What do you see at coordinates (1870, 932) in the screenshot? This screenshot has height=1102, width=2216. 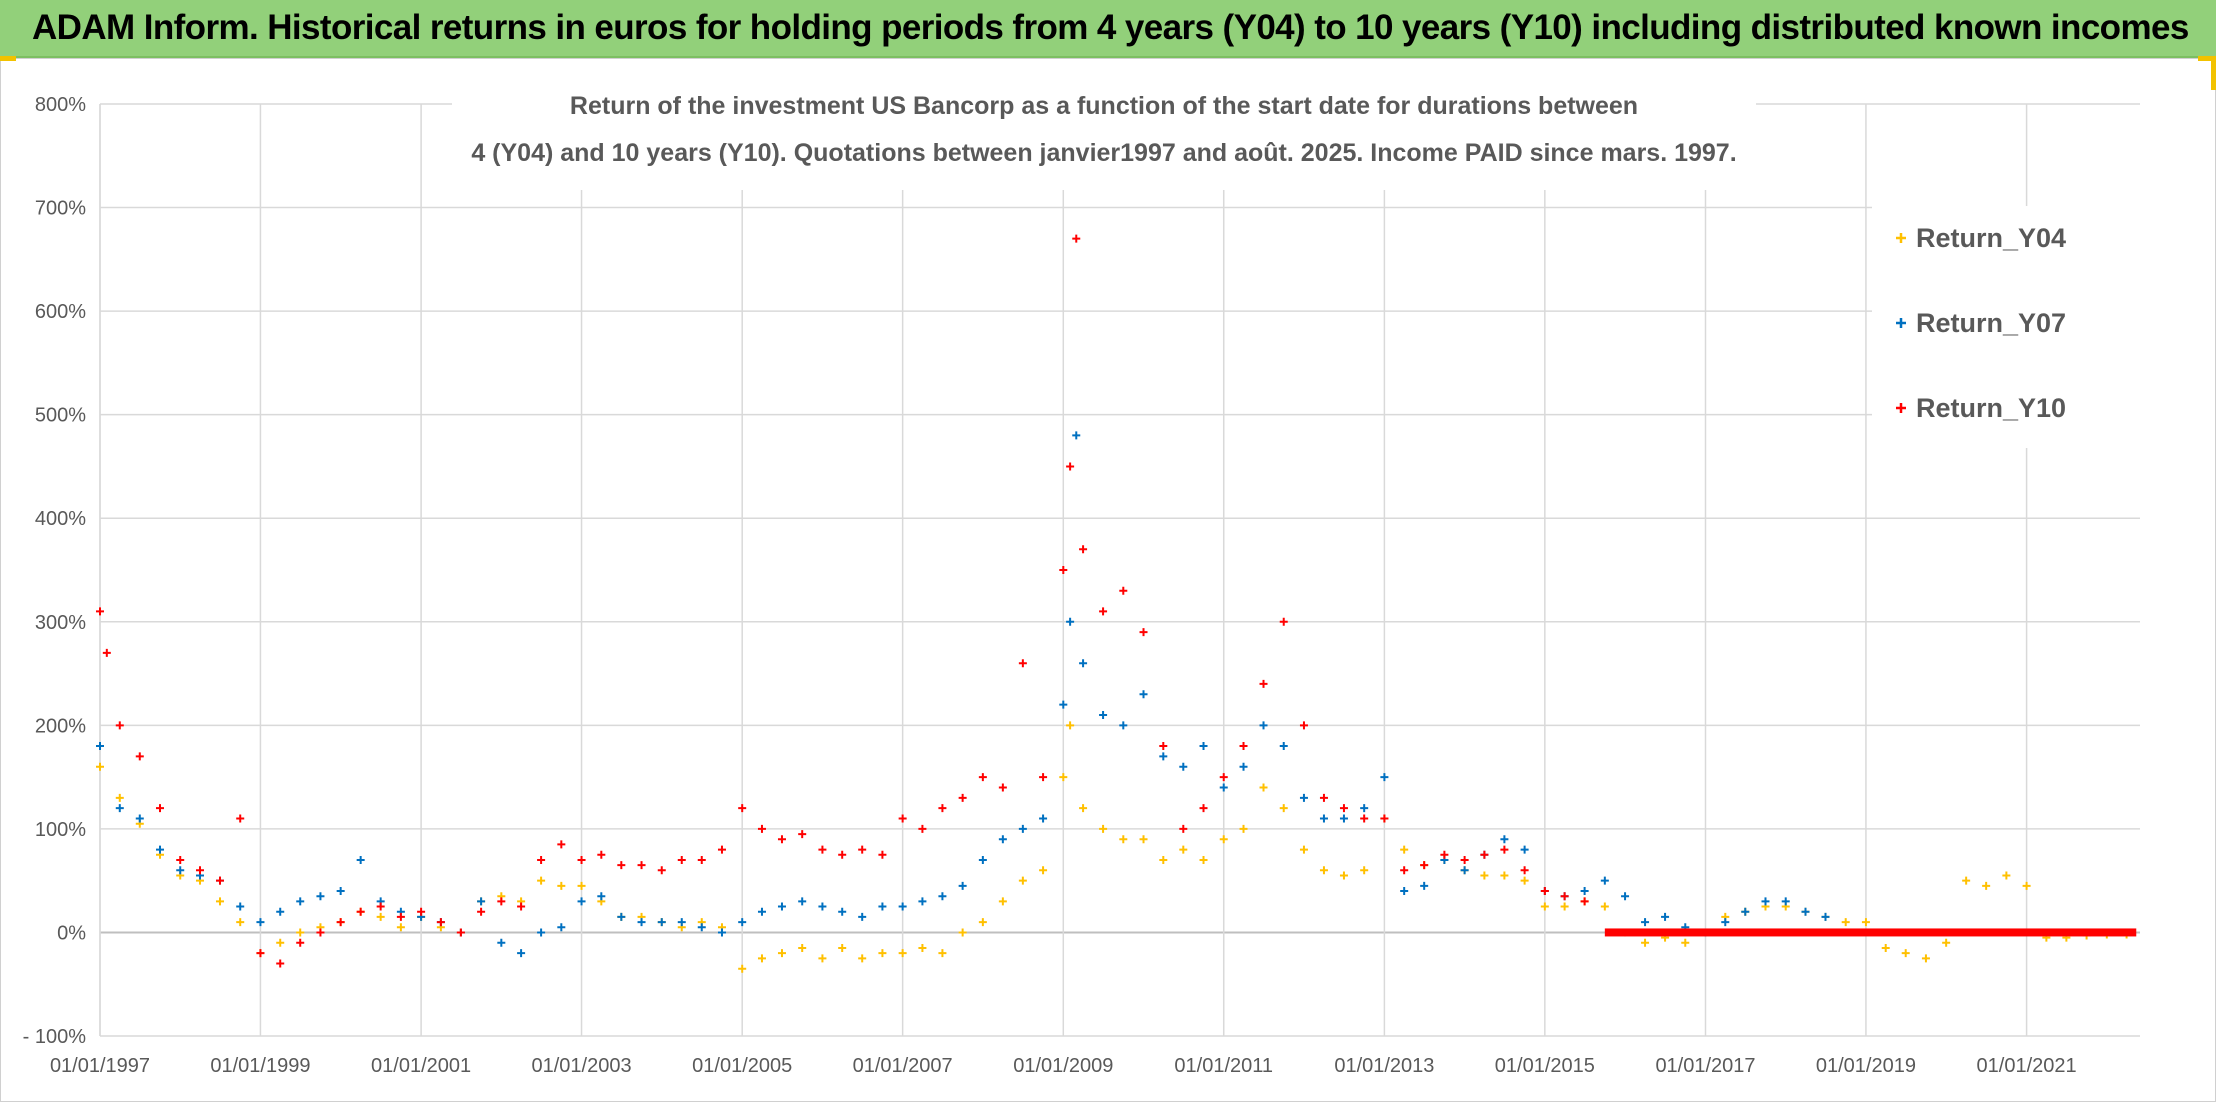 I see `flat-run-Return_Y10` at bounding box center [1870, 932].